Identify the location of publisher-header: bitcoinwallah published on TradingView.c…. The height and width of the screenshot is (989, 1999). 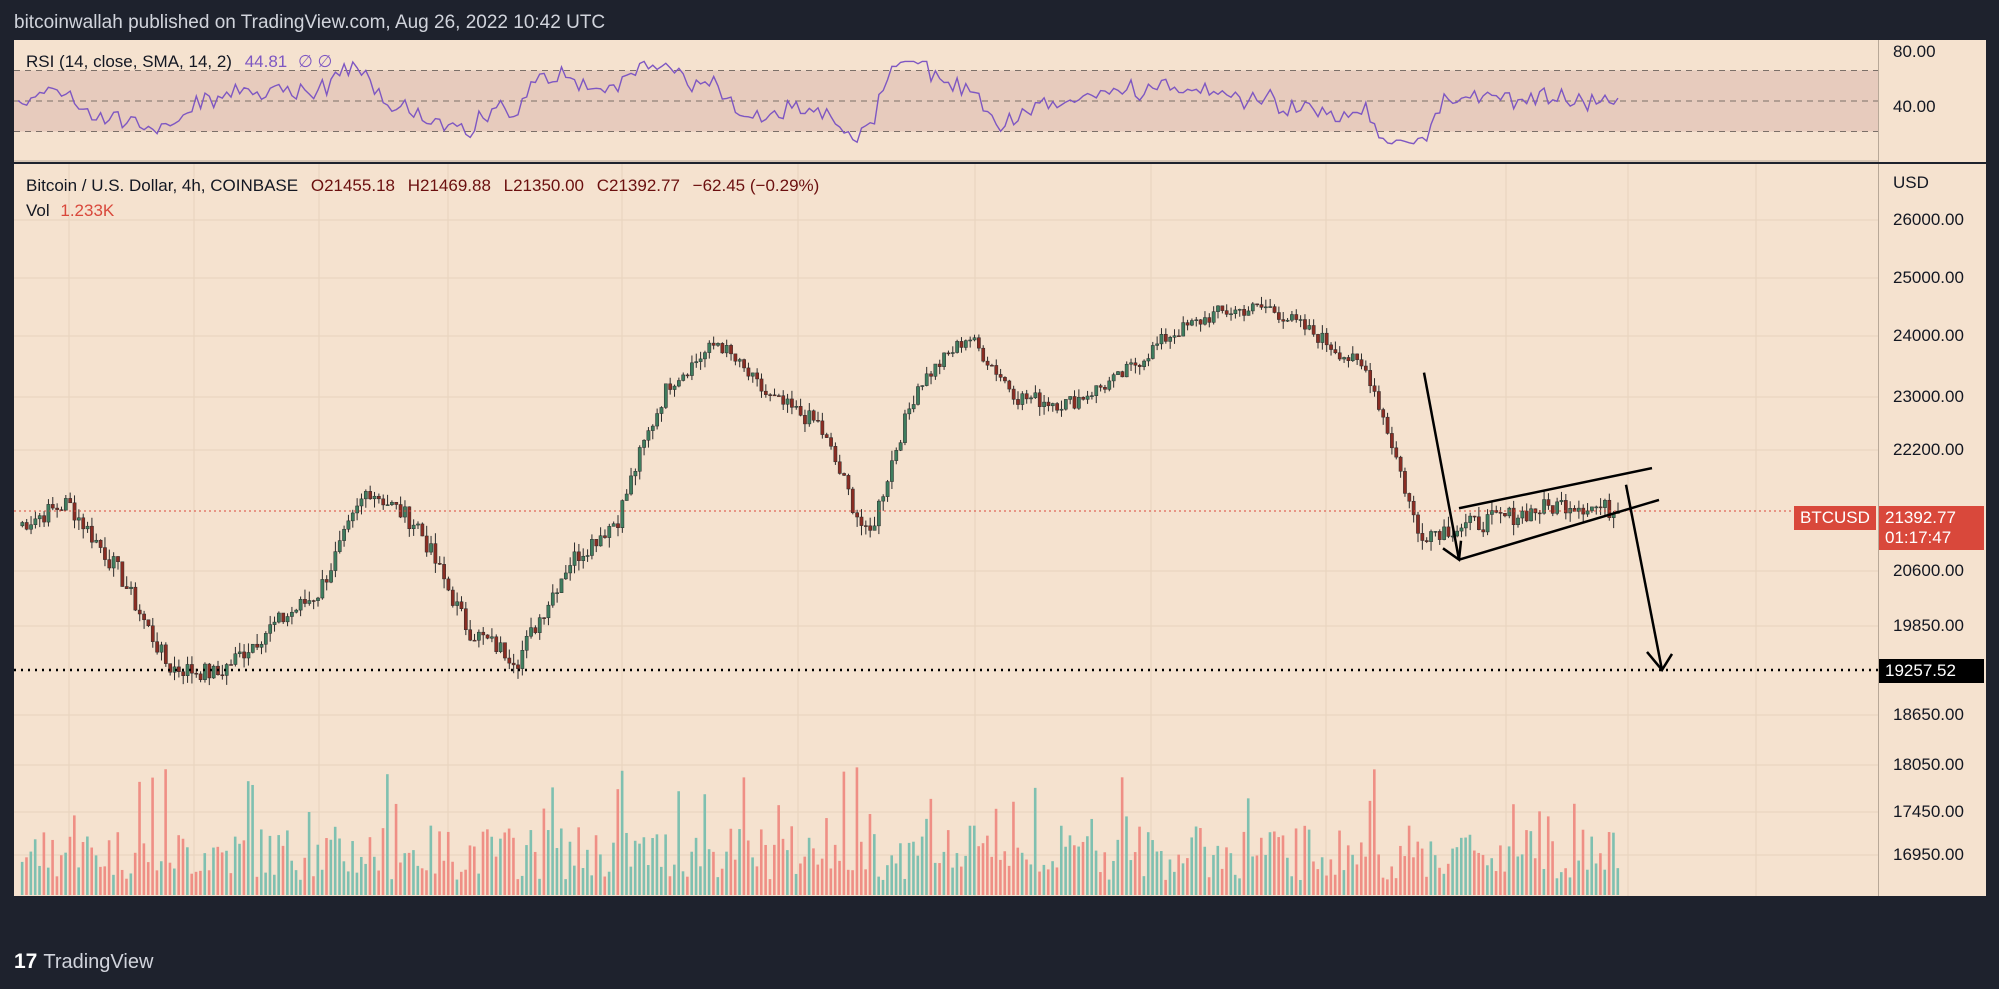
(310, 22).